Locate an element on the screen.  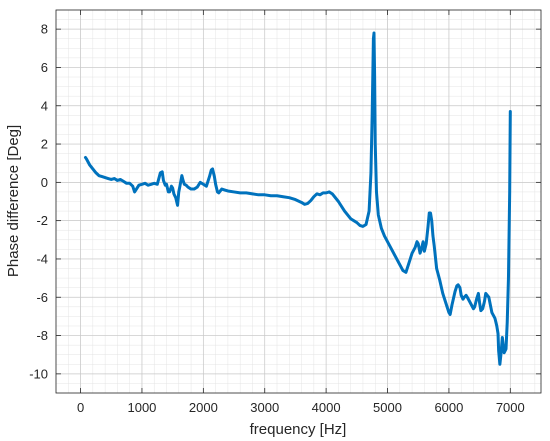
x-tick-label: 7000 is located at coordinates (510, 407).